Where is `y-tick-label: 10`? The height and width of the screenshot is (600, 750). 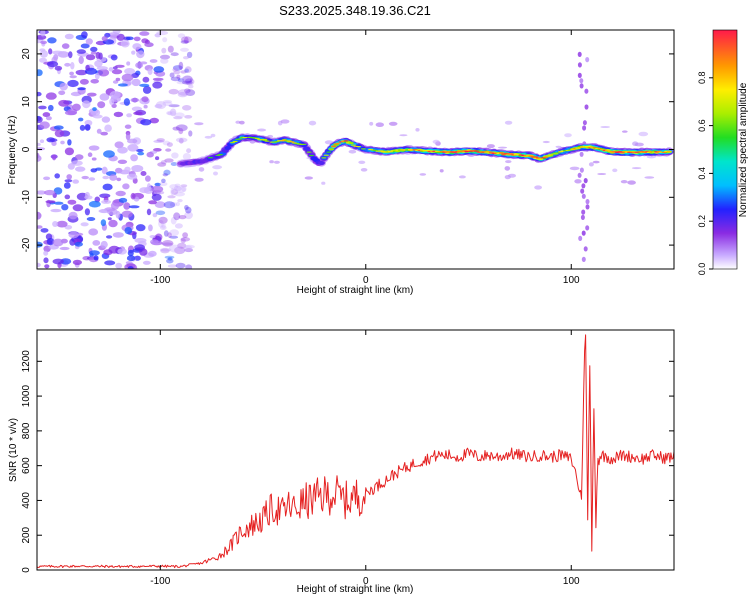 y-tick-label: 10 is located at coordinates (26, 102).